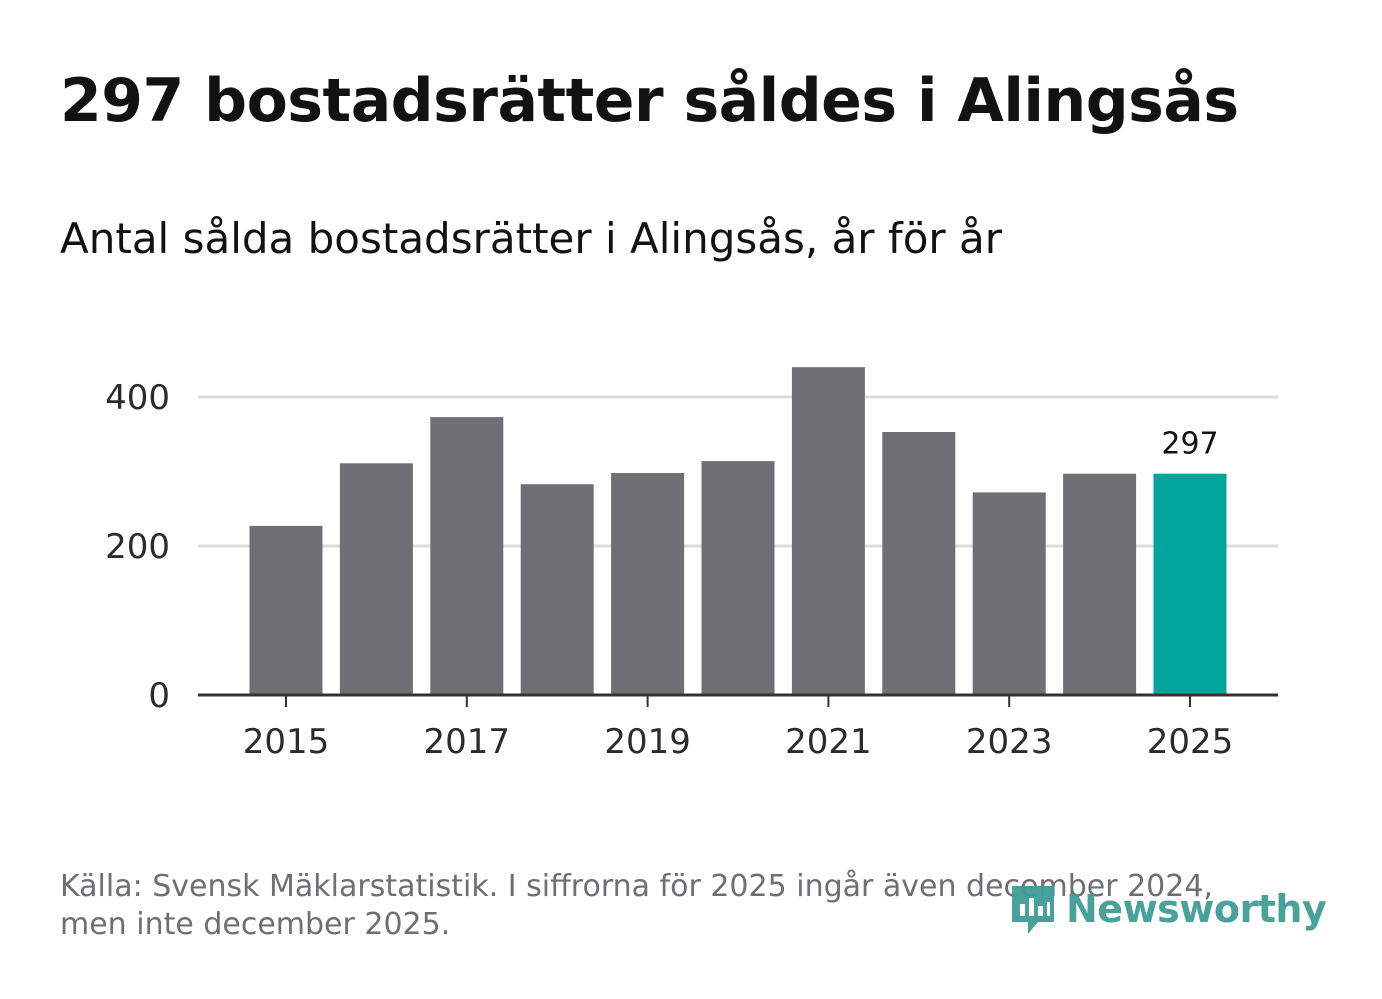 This screenshot has height=999, width=1382. I want to click on newsworthy-bar-chart-icon, so click(1033, 910).